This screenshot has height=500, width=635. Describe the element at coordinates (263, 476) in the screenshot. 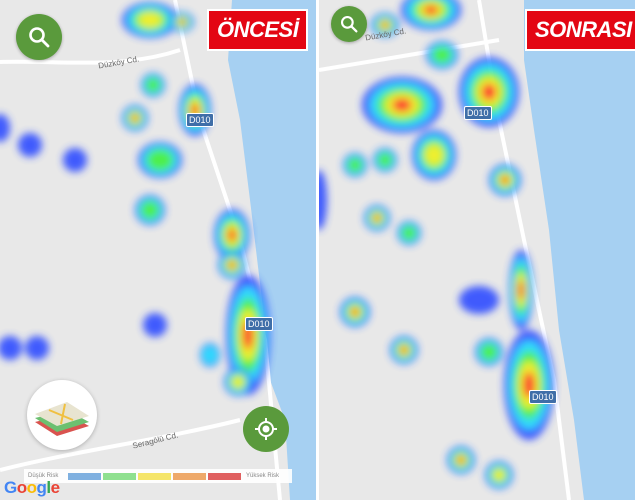

I see `legend-high-label: Yüksek Risk` at that location.